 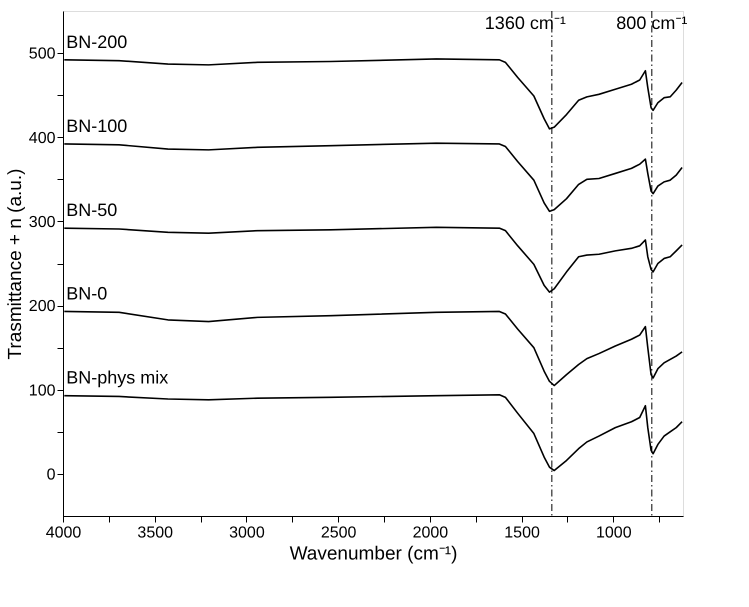 What do you see at coordinates (97, 42) in the screenshot?
I see `series-label: BN-200` at bounding box center [97, 42].